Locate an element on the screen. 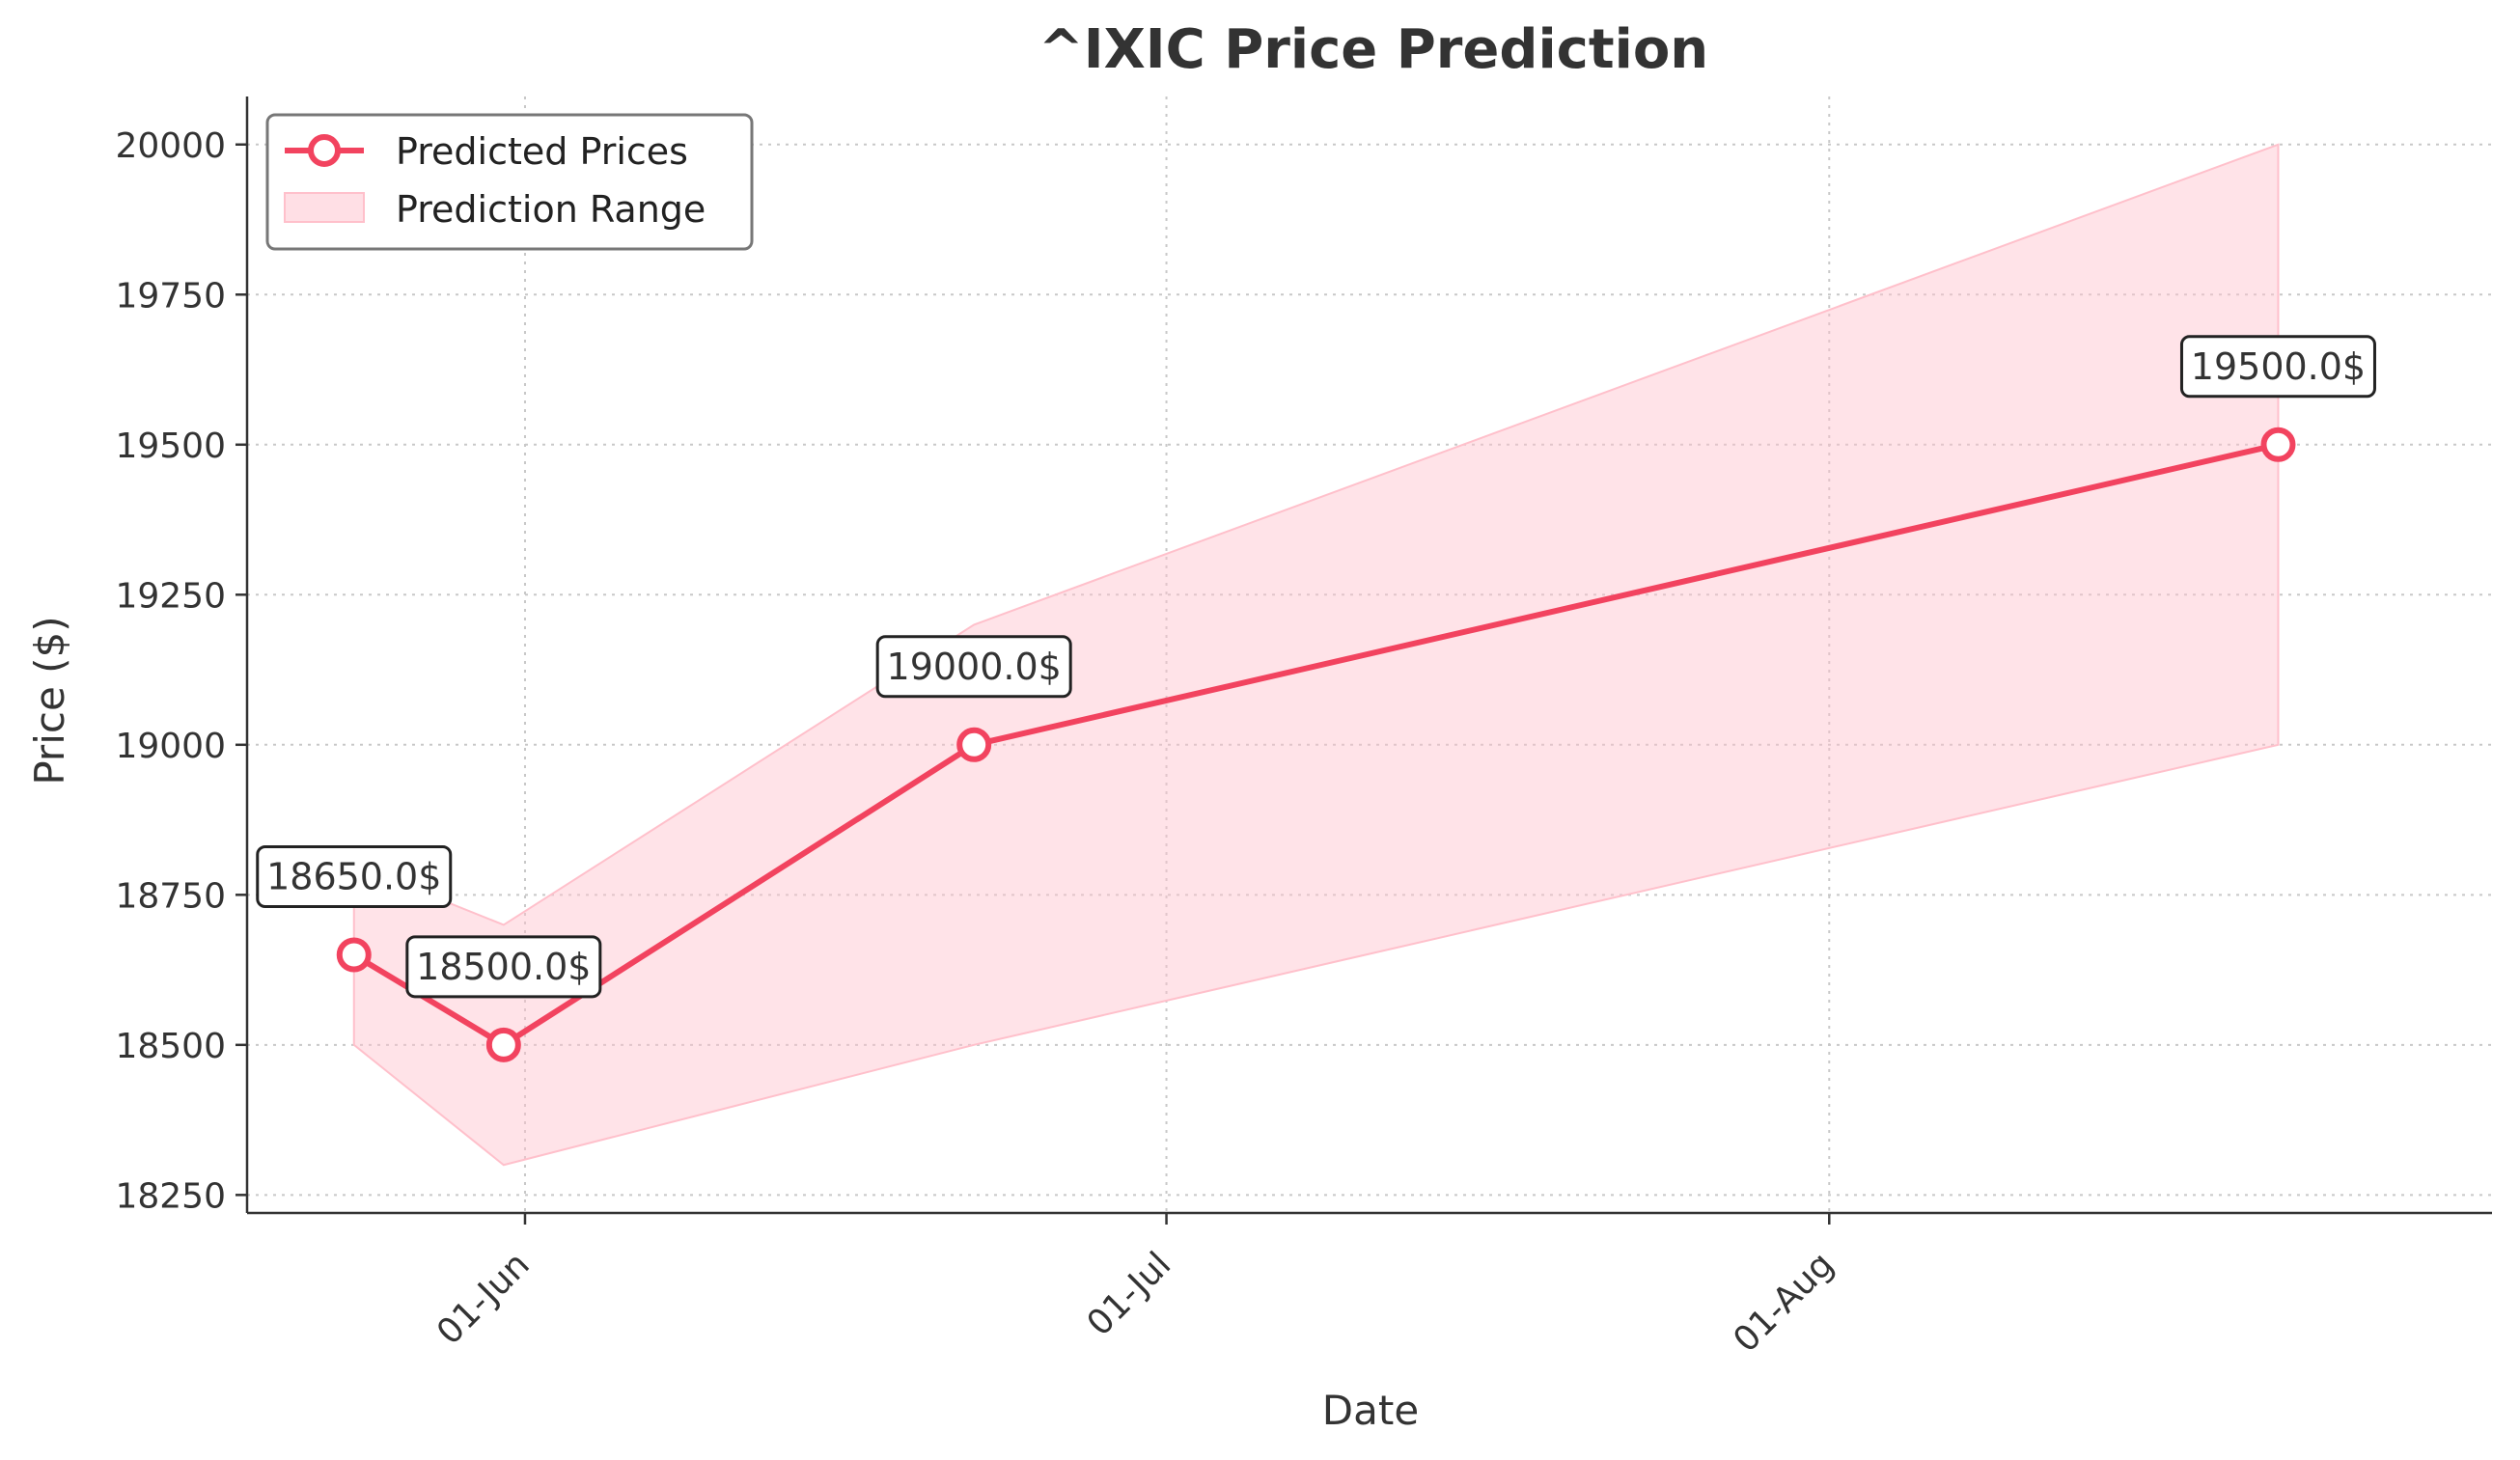  y-tick-label: 19500 is located at coordinates (170, 446).